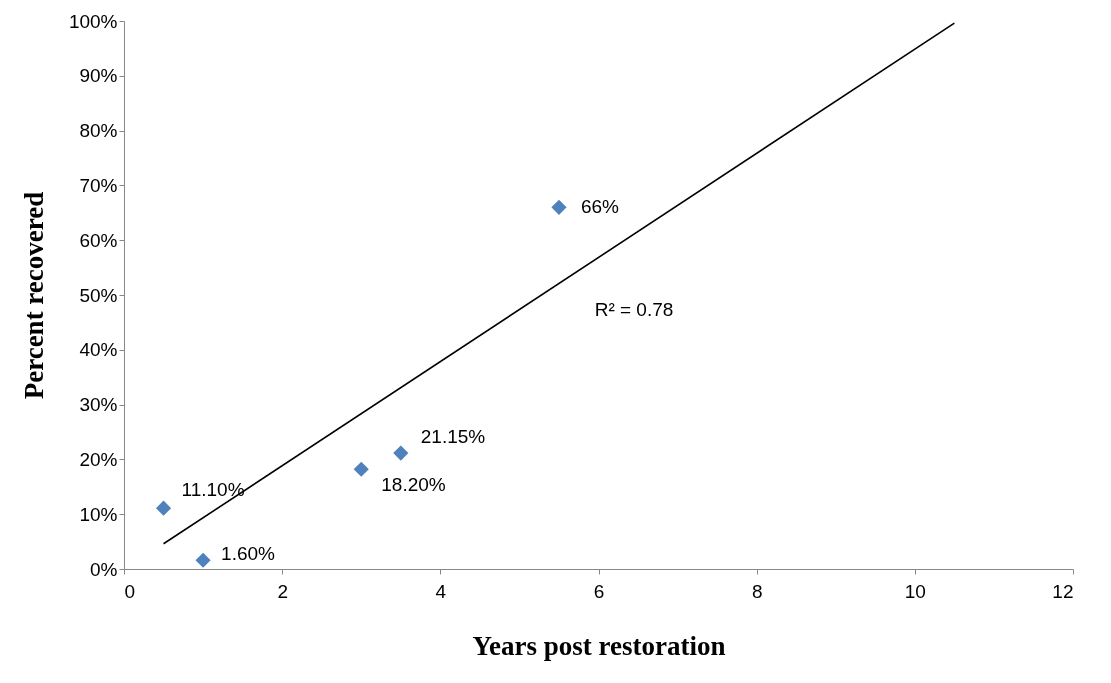  I want to click on y-axis-title: Percent recovered, so click(33, 295).